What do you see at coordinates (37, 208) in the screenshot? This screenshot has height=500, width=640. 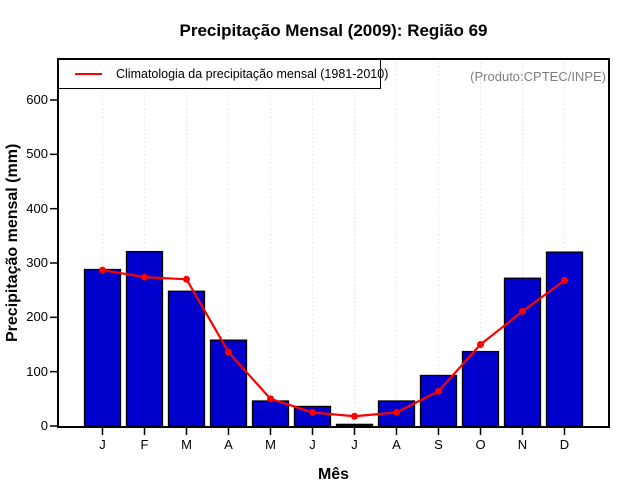 I see `y-tick-label: 400` at bounding box center [37, 208].